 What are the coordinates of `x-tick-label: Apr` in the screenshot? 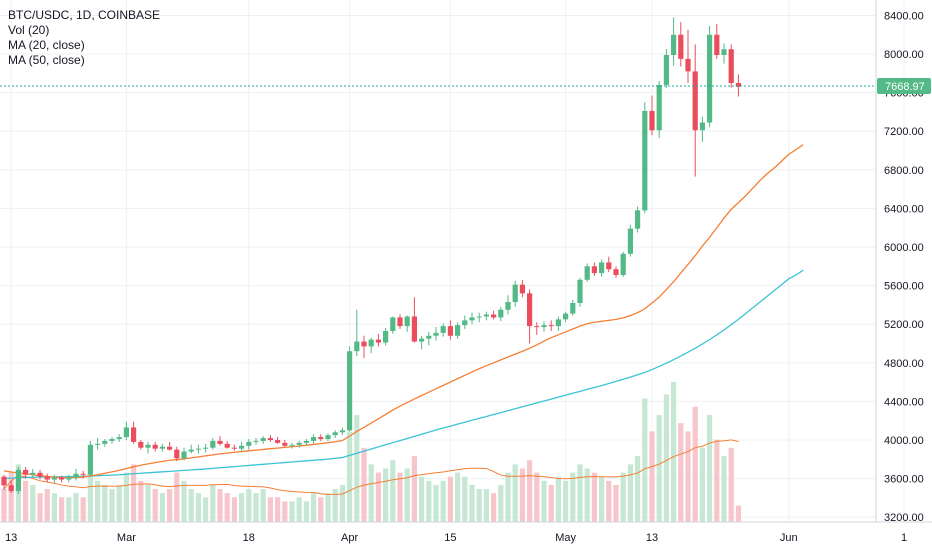 It's located at (349, 538).